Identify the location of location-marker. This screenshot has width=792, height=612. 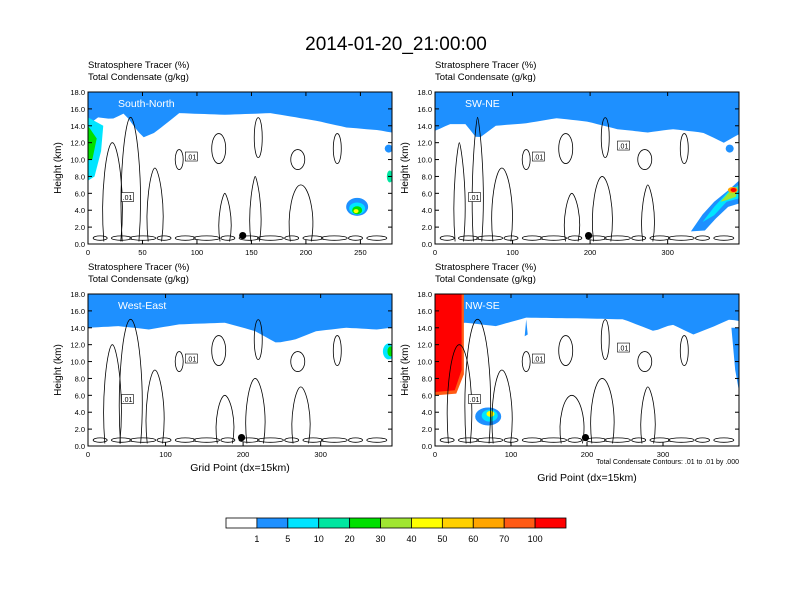
(241, 437).